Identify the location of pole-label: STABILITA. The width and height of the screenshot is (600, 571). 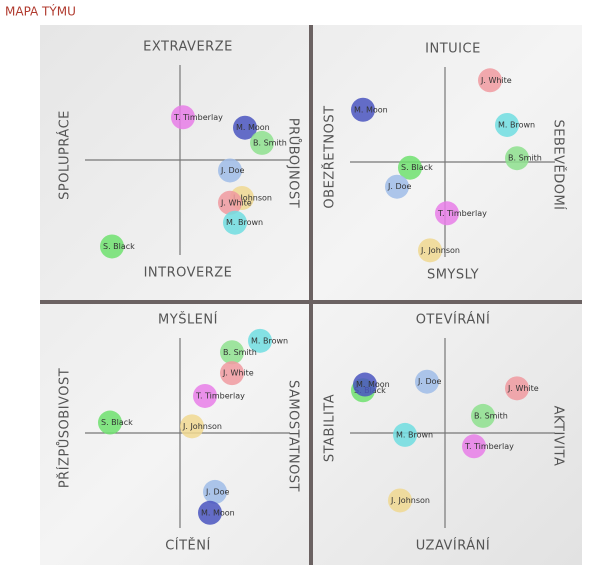
(330, 428).